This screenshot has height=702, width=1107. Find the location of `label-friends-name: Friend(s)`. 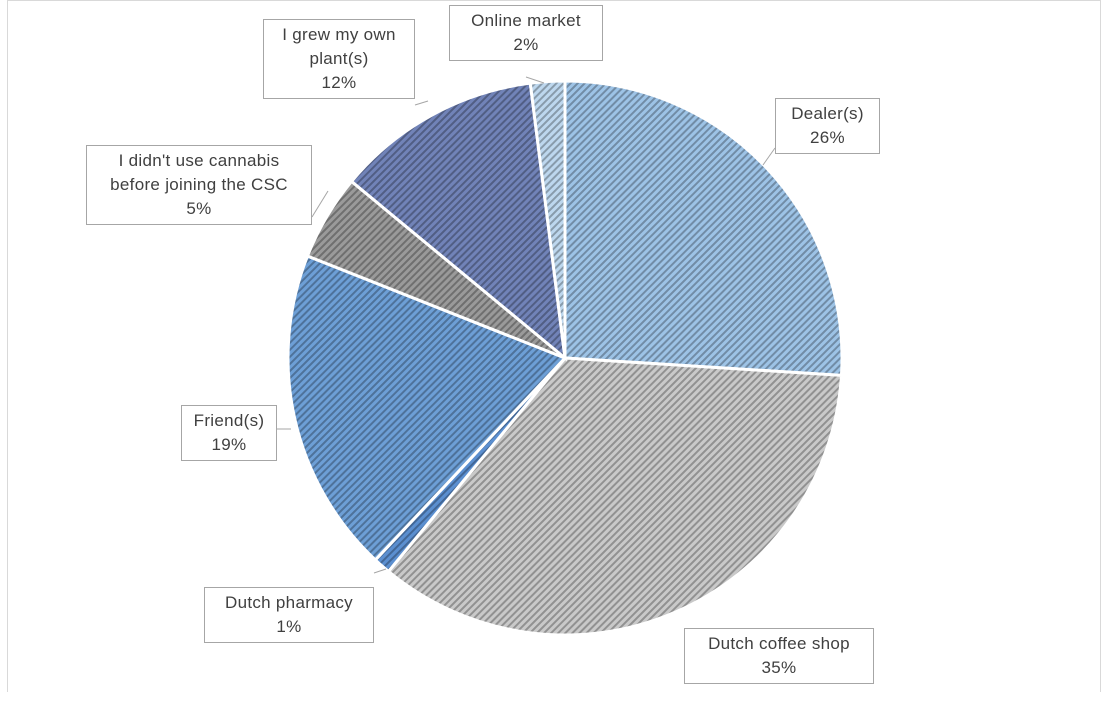

label-friends-name: Friend(s) is located at coordinates (229, 420).